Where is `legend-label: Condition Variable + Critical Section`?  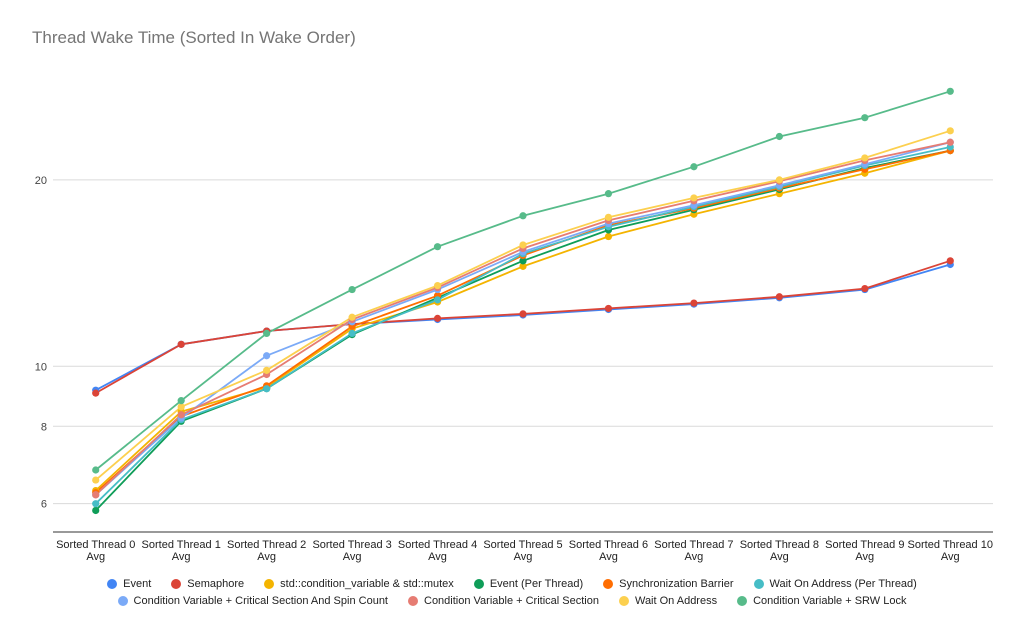
legend-label: Condition Variable + Critical Section is located at coordinates (511, 601).